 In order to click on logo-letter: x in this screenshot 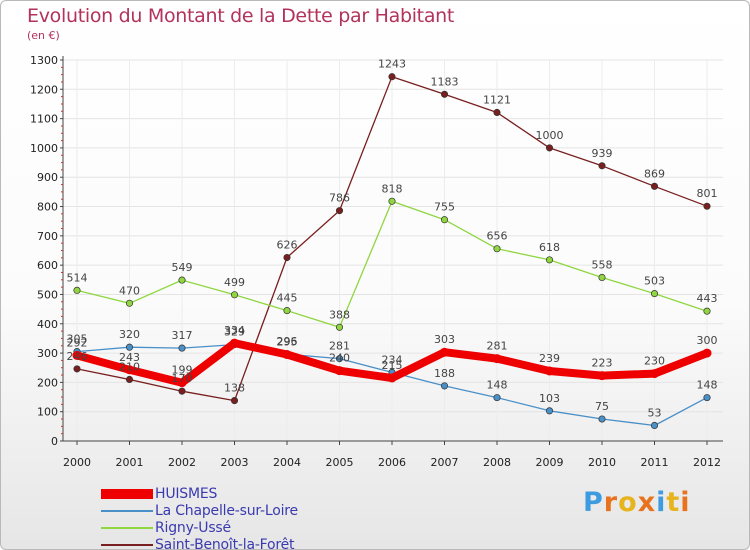, I will do `click(647, 502)`.